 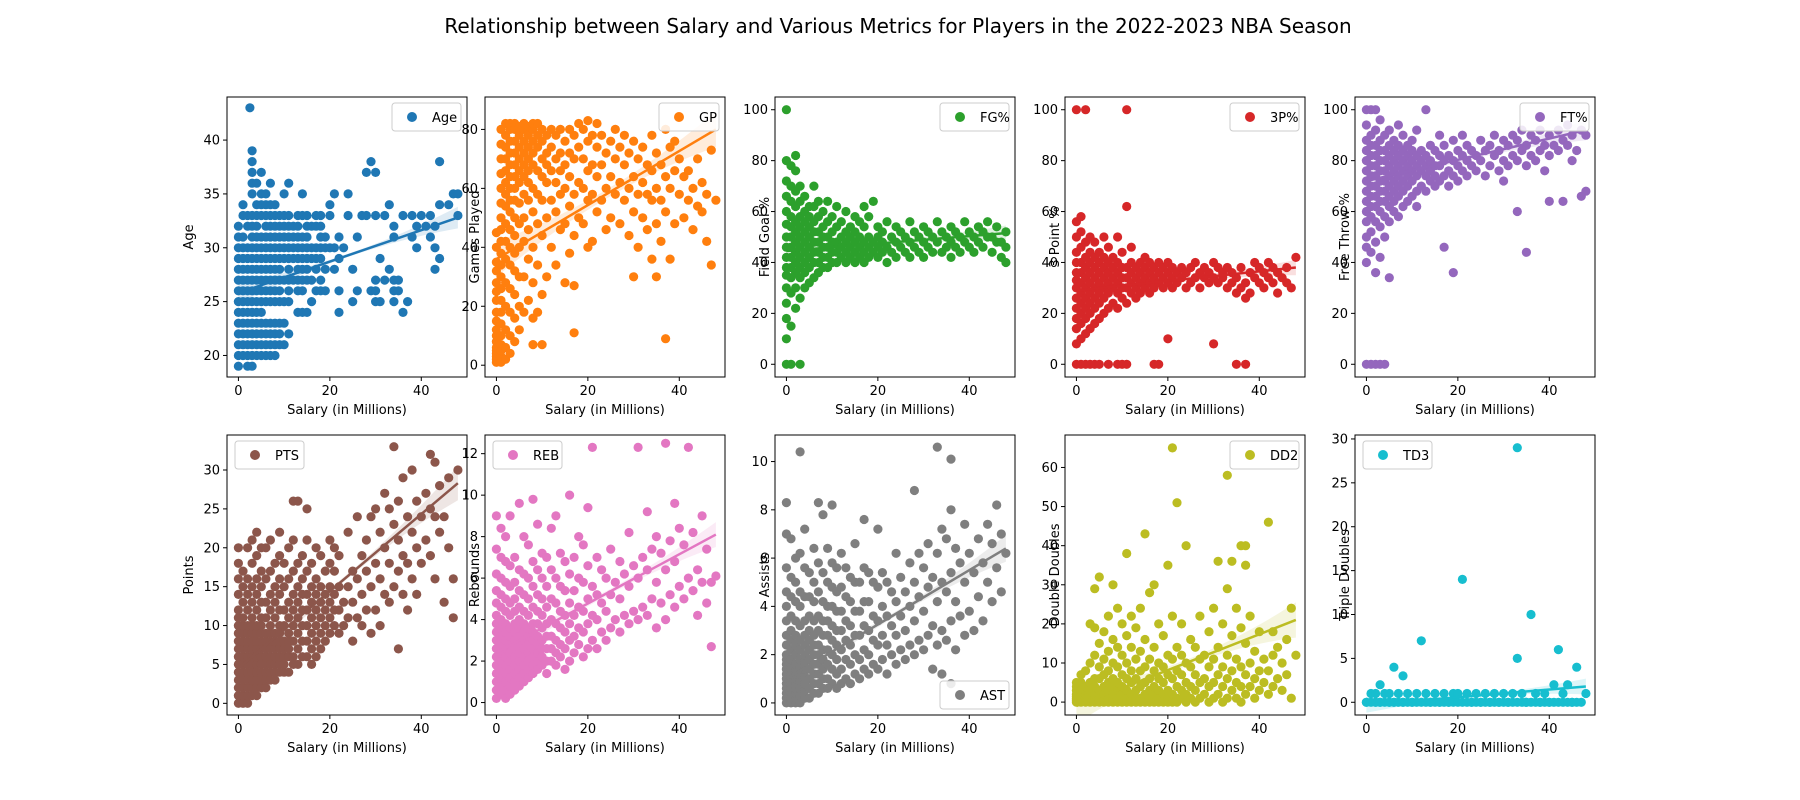 What do you see at coordinates (606, 593) in the screenshot?
I see `regression-line` at bounding box center [606, 593].